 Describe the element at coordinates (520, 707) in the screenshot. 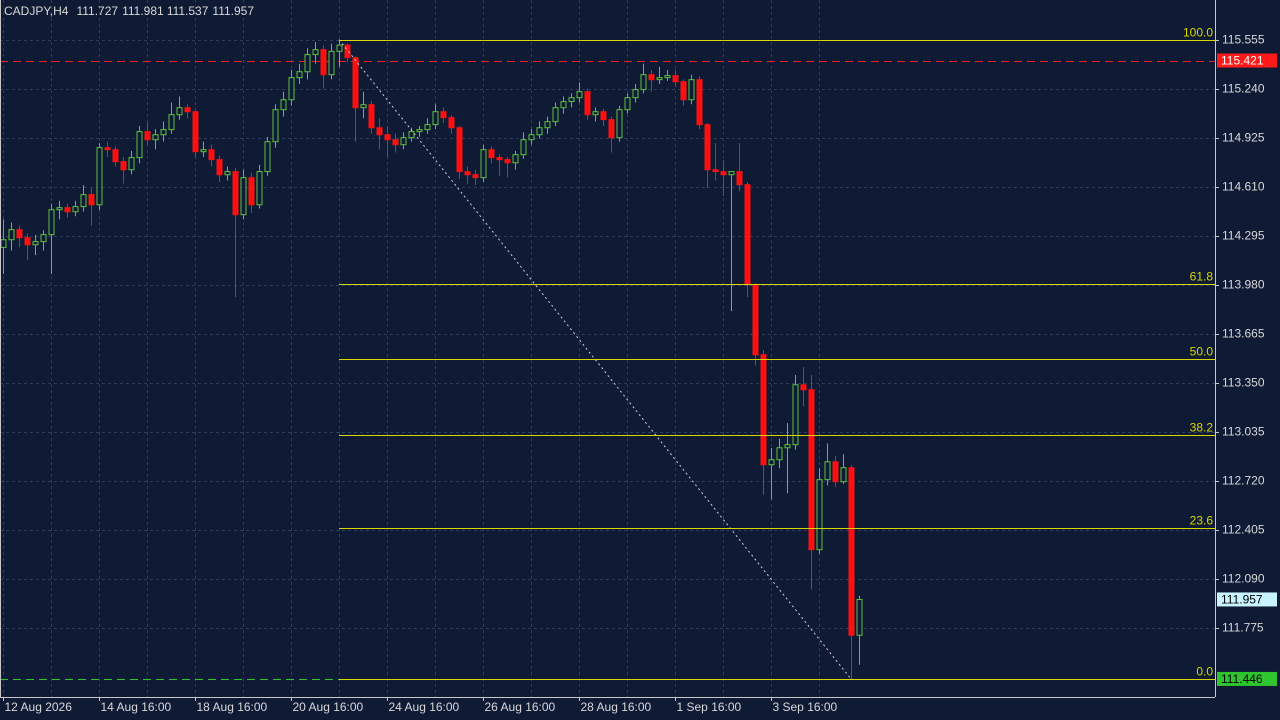

I see `x-tick-label: 26 Aug 16:00` at that location.